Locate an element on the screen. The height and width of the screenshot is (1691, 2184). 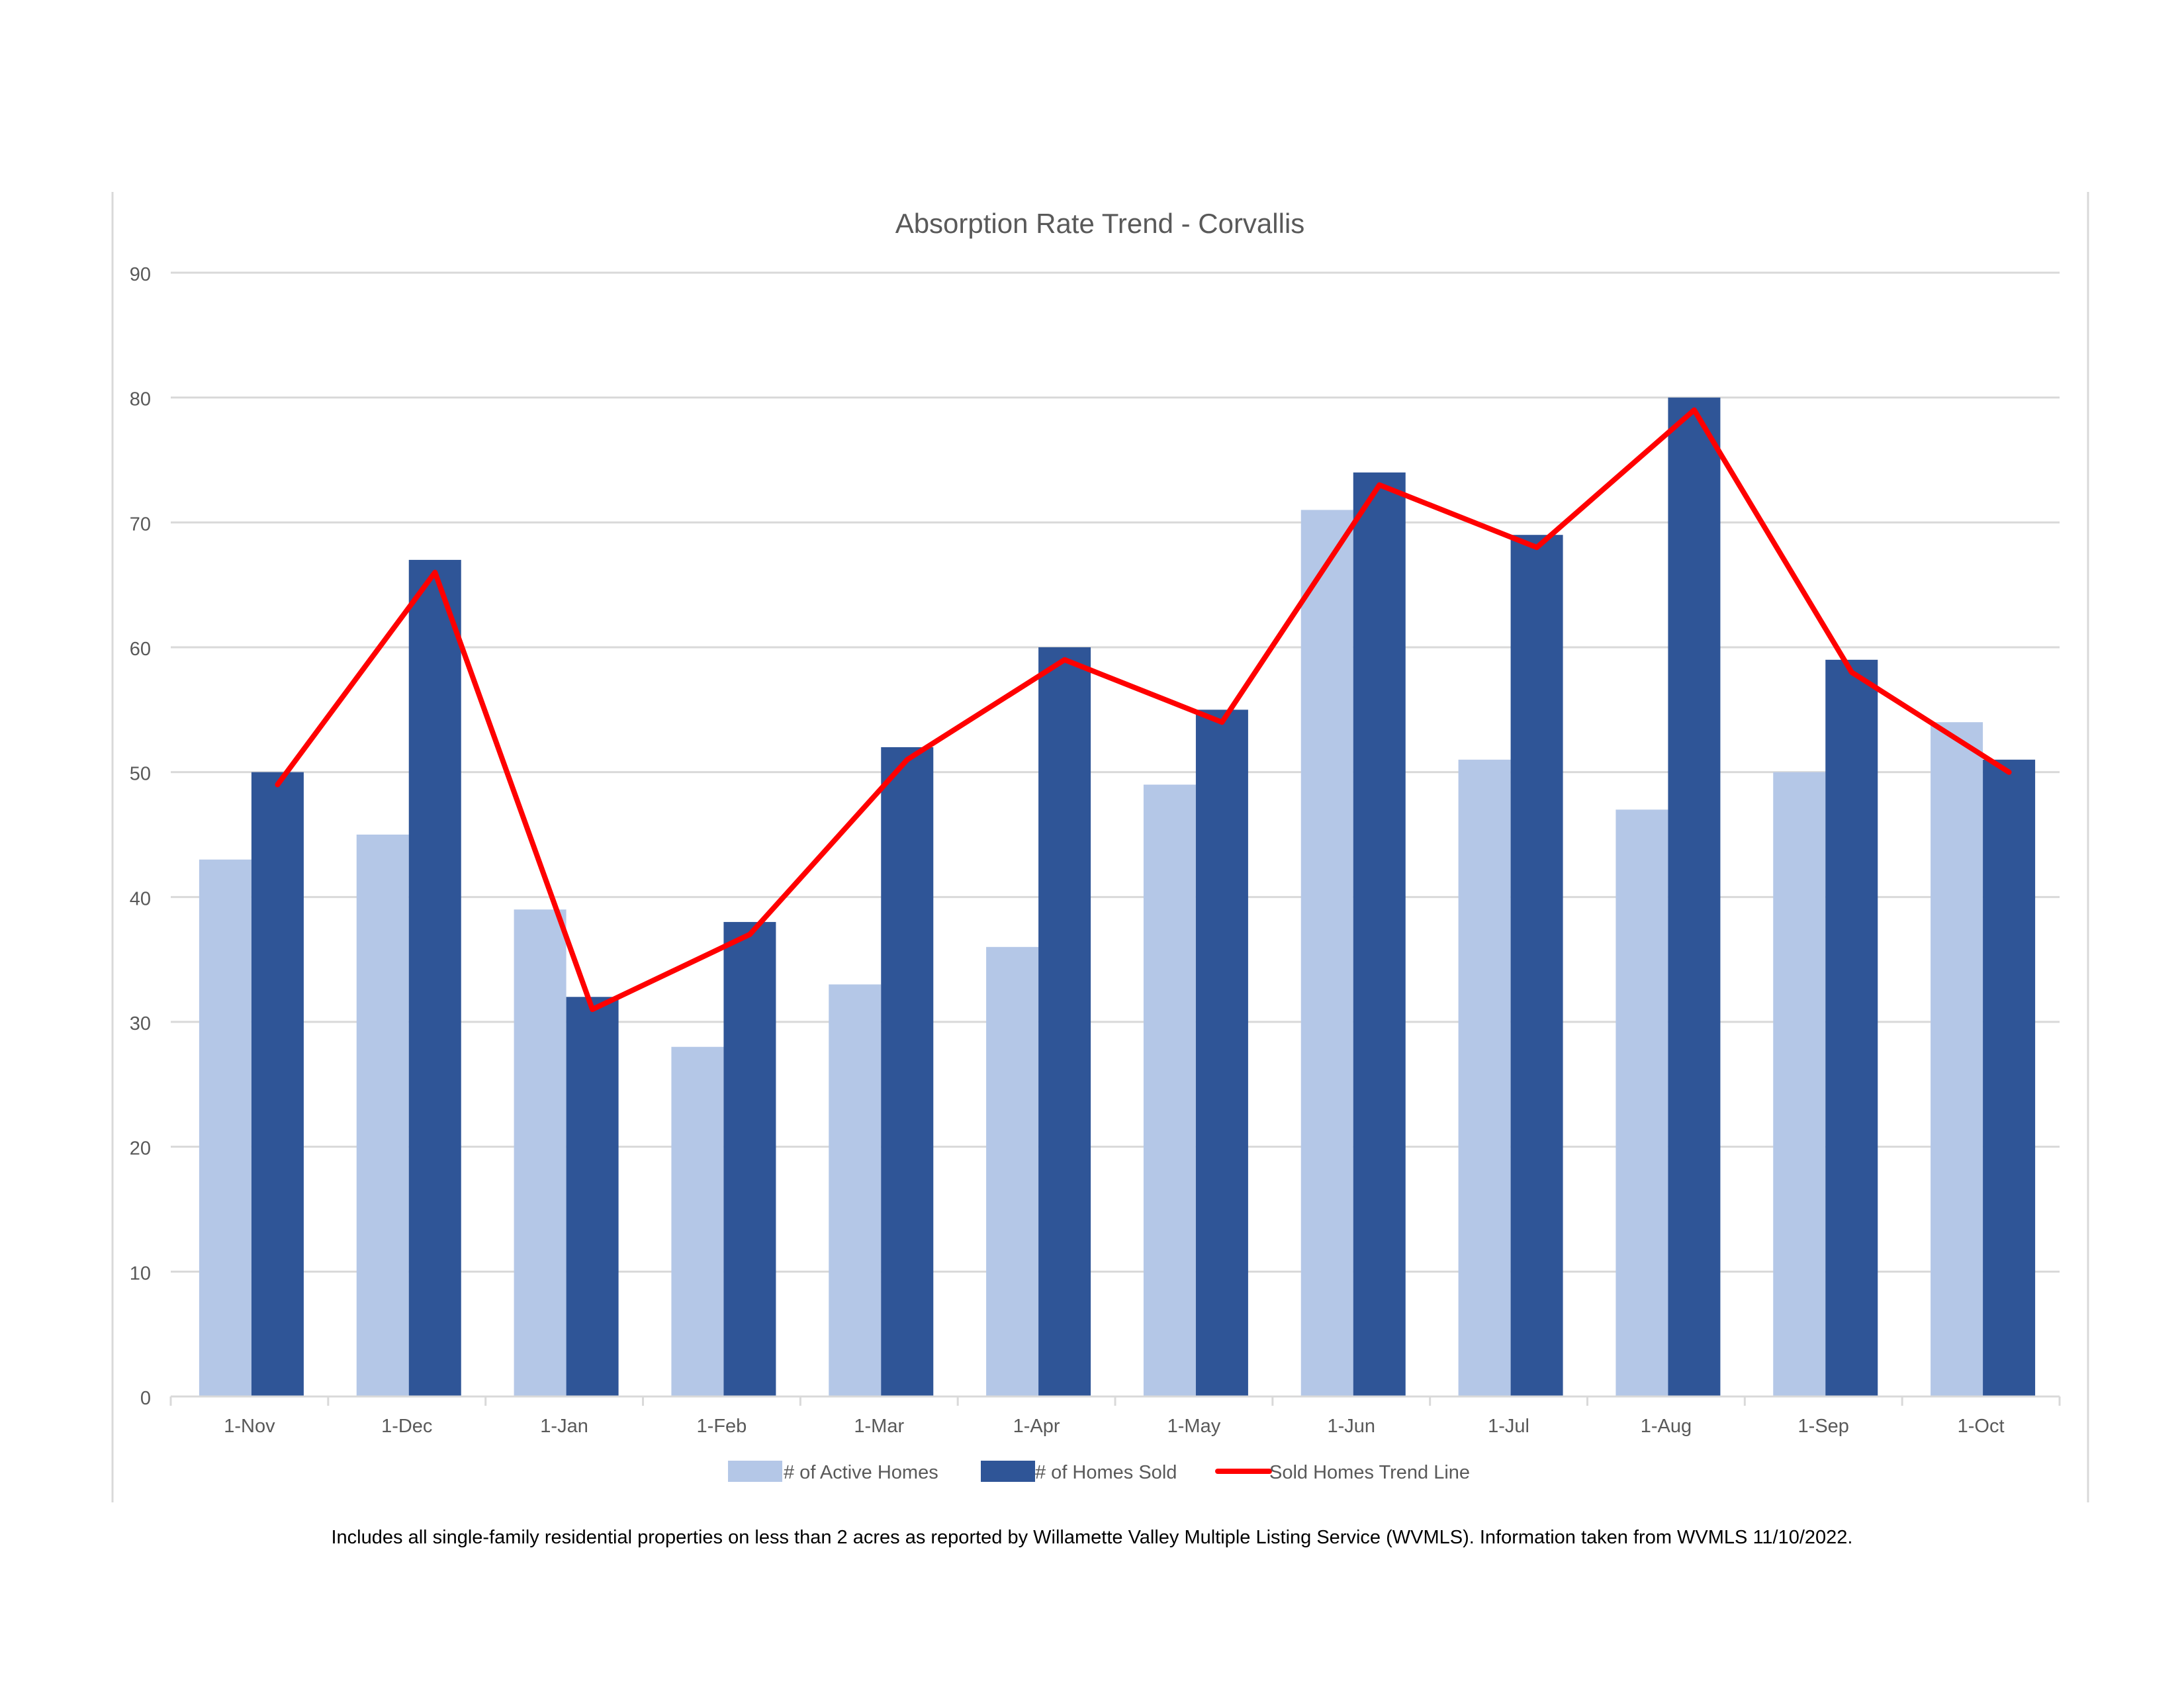
x-tick-label: 1-Jan is located at coordinates (564, 1427).